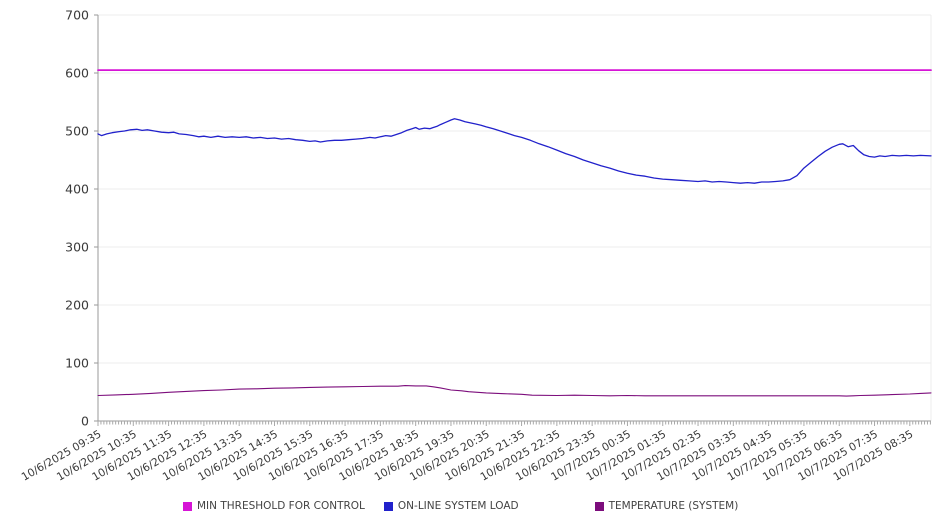 This screenshot has width=946, height=526. Describe the element at coordinates (77, 363) in the screenshot. I see `y-axis-label: 100` at that location.